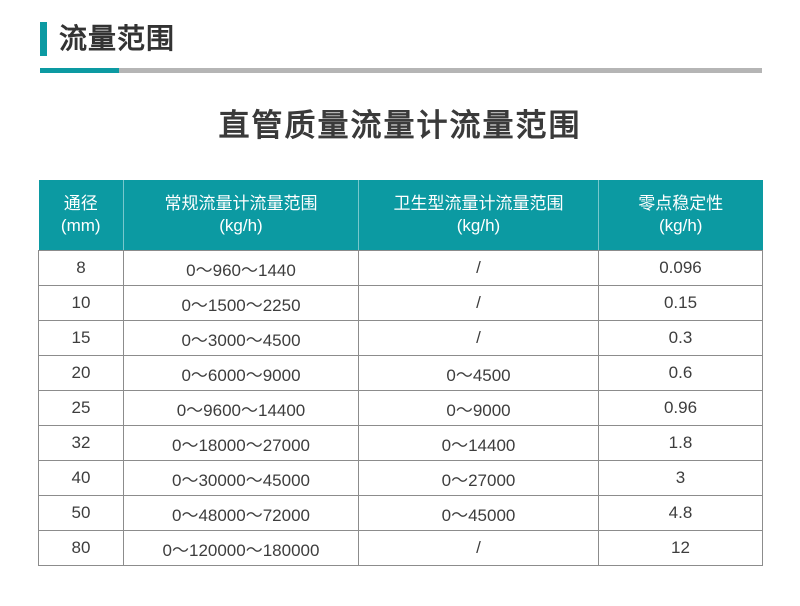  What do you see at coordinates (81, 268) in the screenshot?
I see `table-cell: 8` at bounding box center [81, 268].